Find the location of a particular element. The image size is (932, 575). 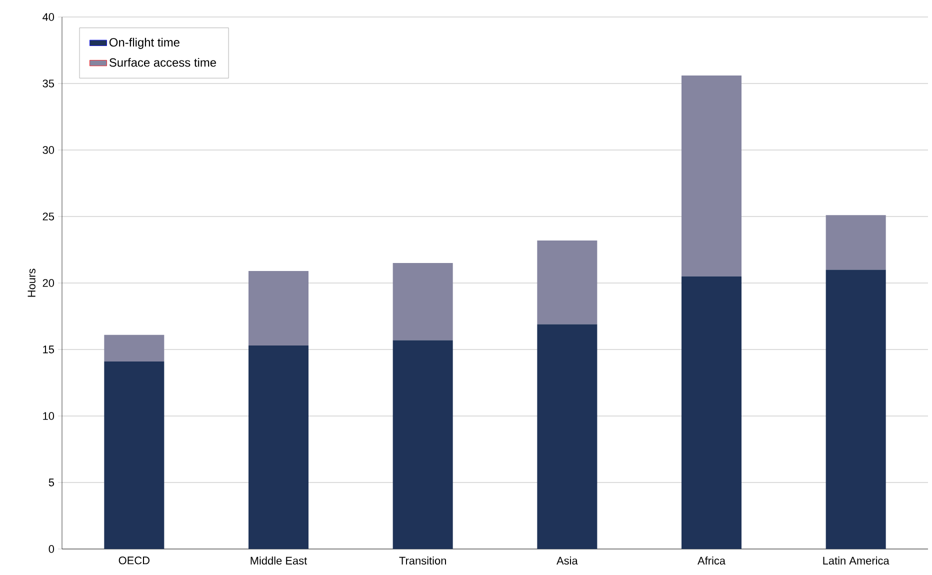

x-tick-label: Middle East is located at coordinates (279, 560).